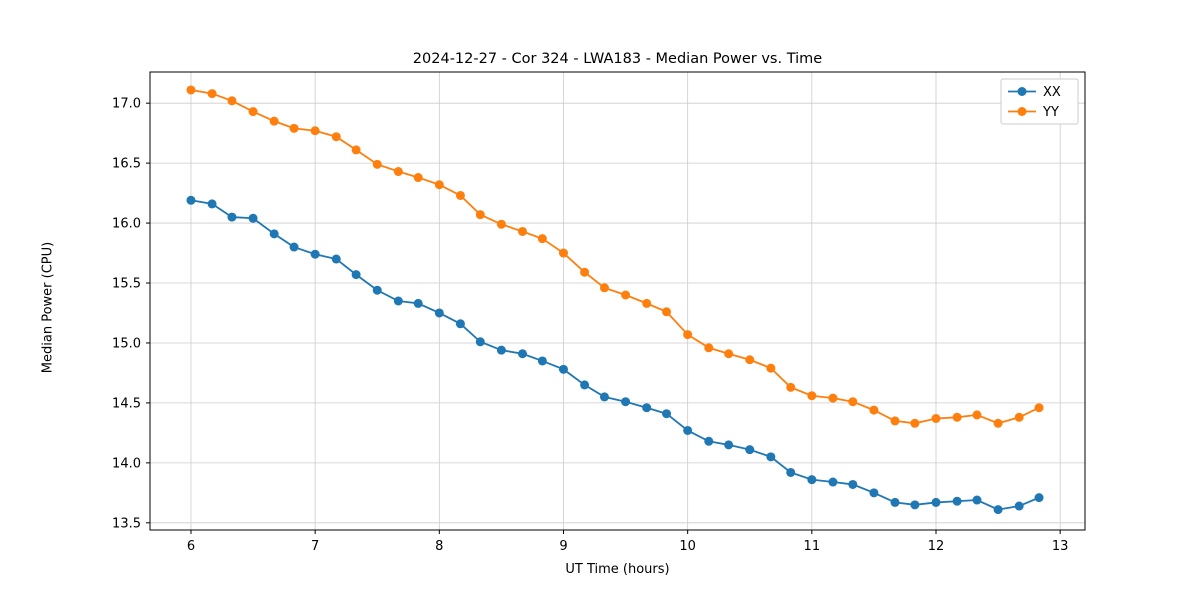 The height and width of the screenshot is (600, 1200). I want to click on legend: XX YY, so click(1039, 101).